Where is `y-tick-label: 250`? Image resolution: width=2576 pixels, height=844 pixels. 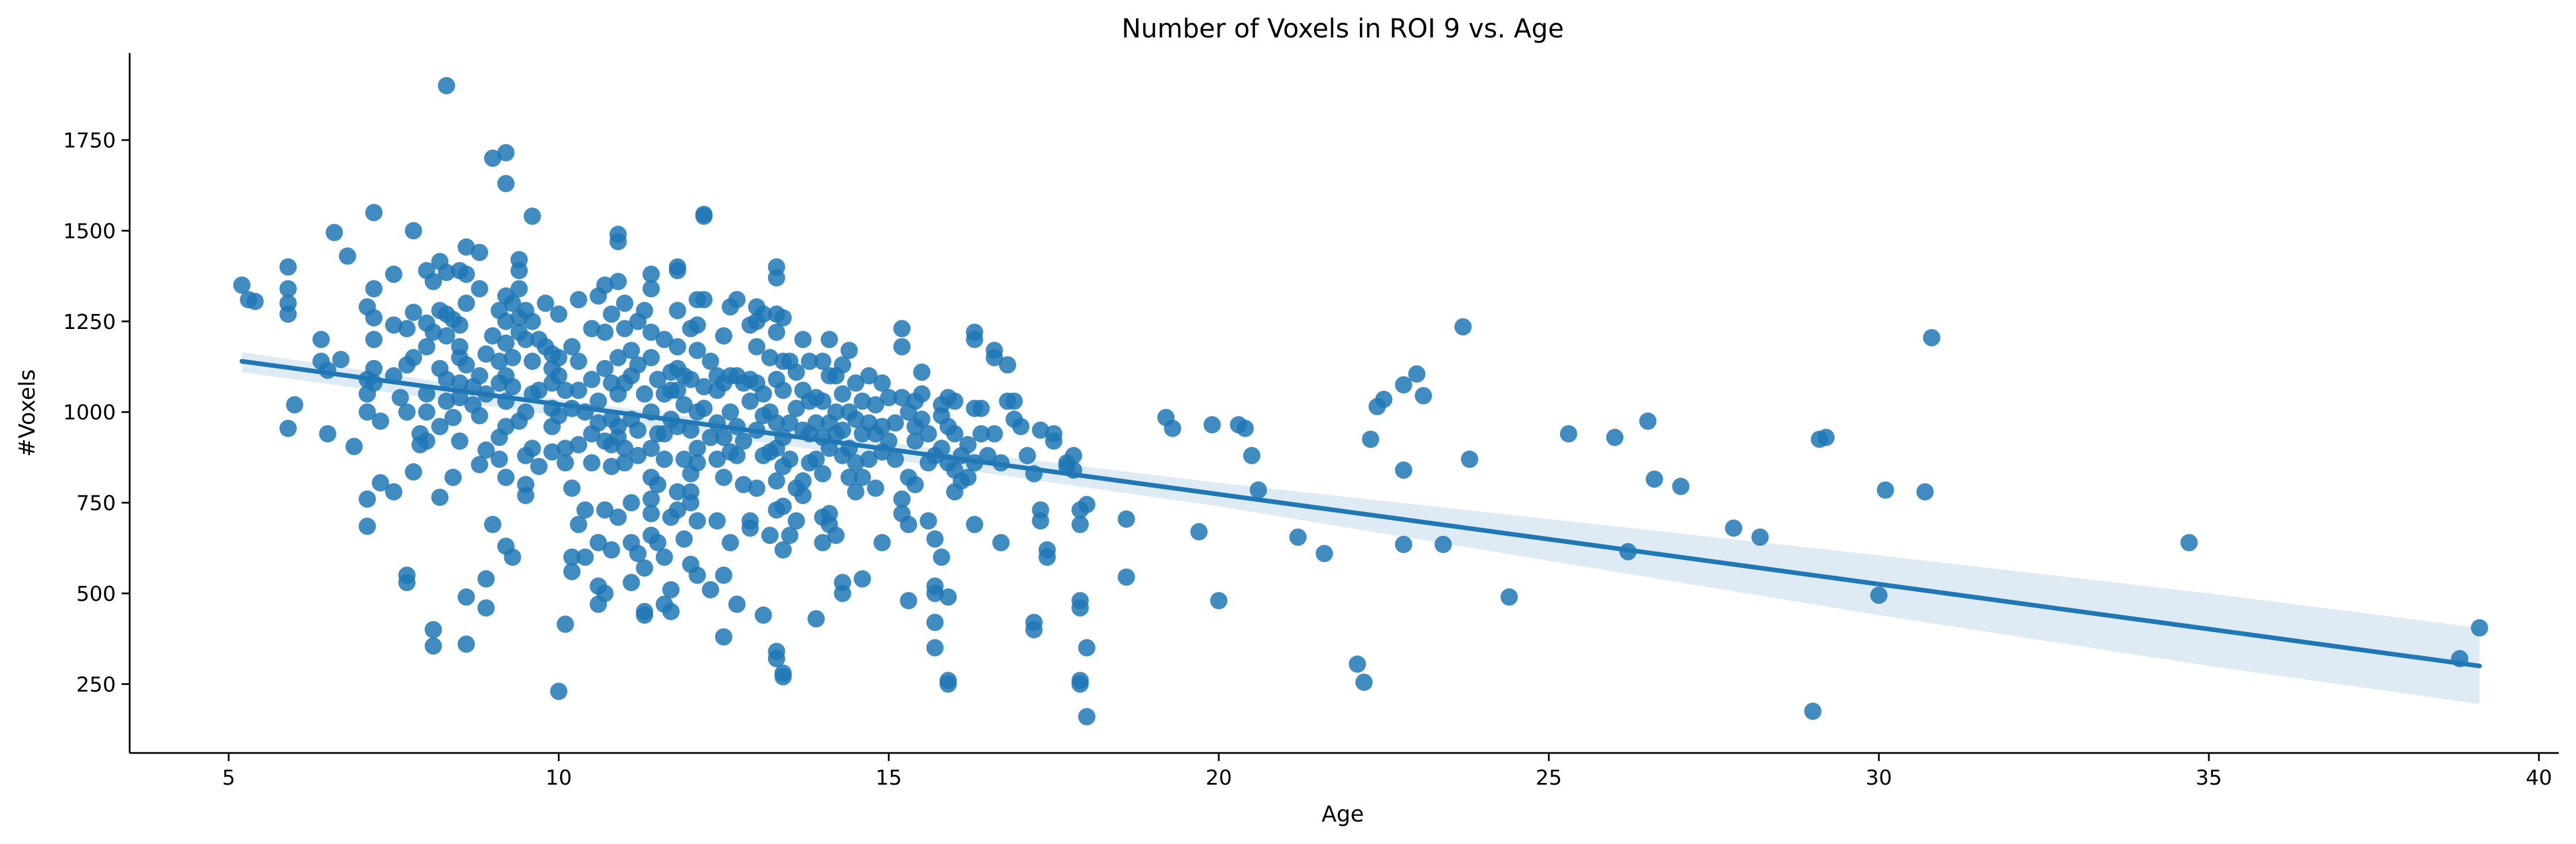 y-tick-label: 250 is located at coordinates (96, 685).